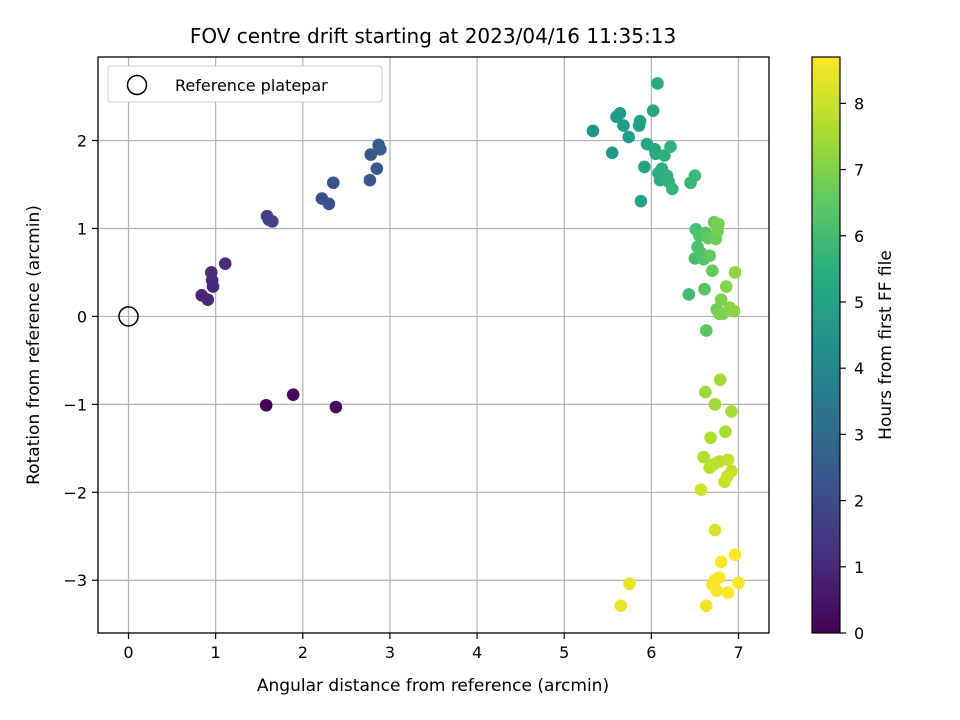 The height and width of the screenshot is (720, 960). I want to click on y-axis: −3 −2 −1 0 1 2, so click(80, 361).